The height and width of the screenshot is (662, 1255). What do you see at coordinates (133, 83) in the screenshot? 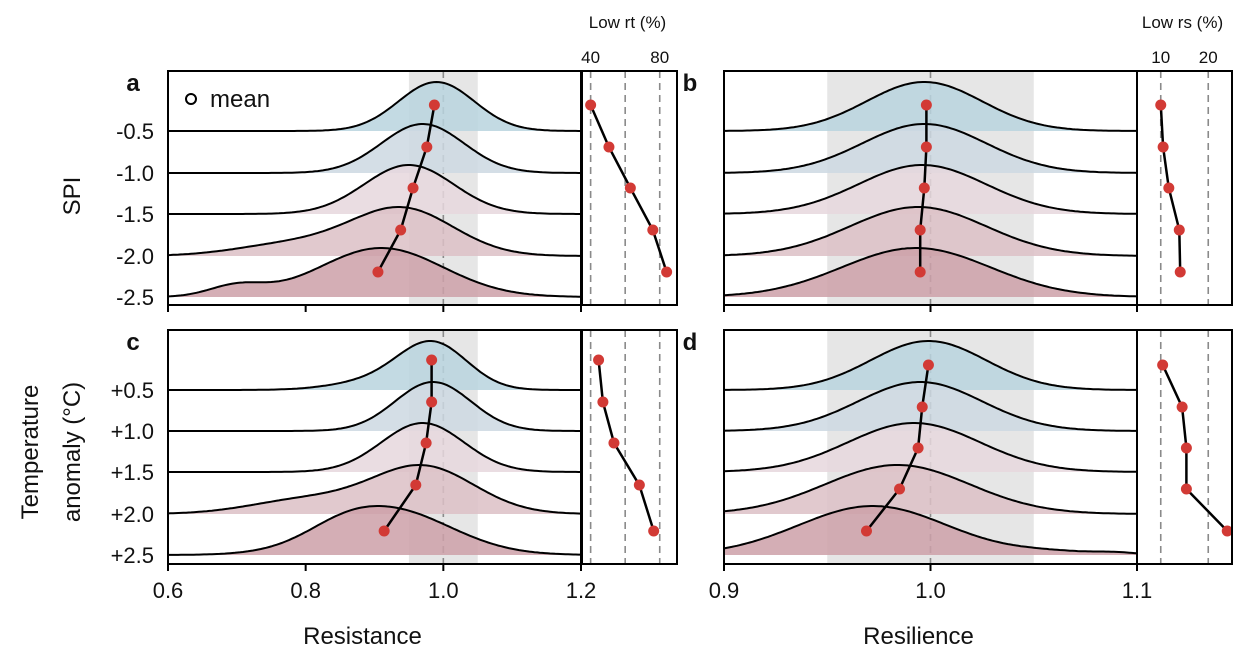
I see `panel-letter: a` at bounding box center [133, 83].